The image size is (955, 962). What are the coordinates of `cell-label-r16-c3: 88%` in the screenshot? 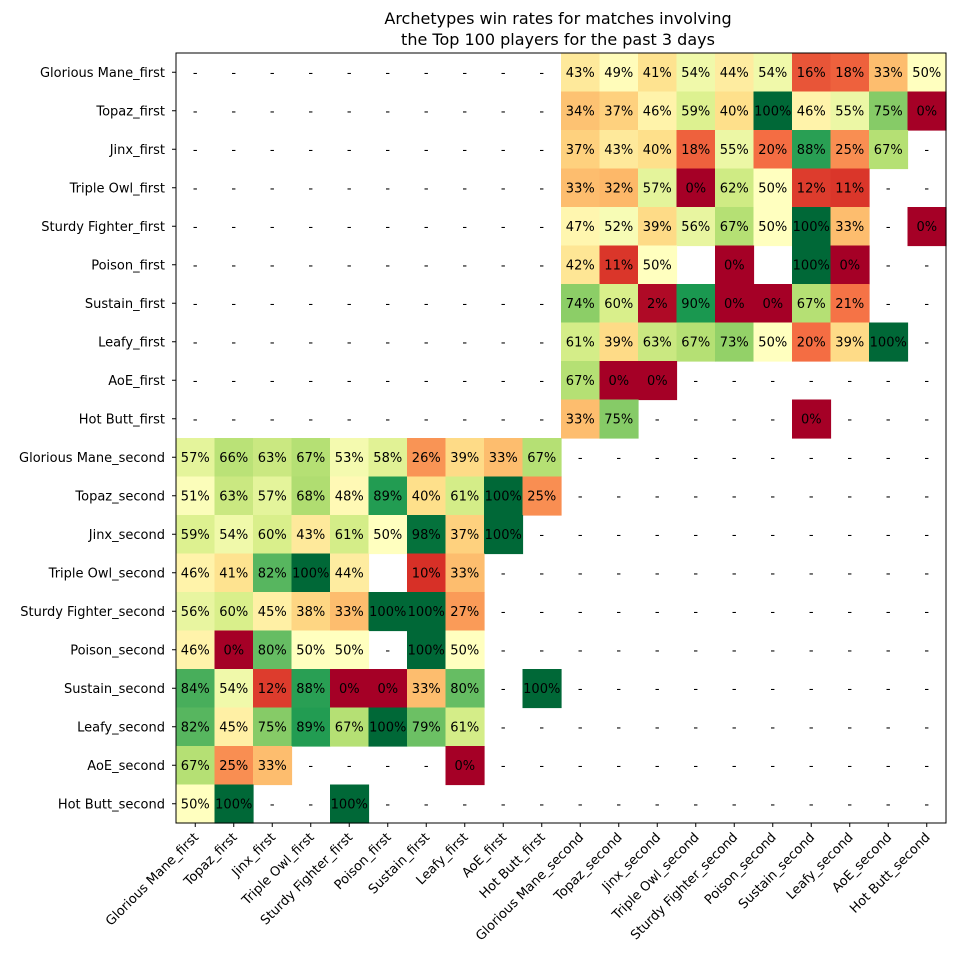 It's located at (310, 689).